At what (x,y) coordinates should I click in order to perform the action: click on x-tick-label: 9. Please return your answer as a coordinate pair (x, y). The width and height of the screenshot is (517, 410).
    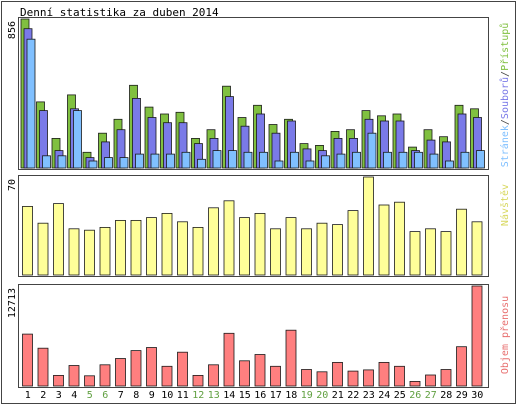
    Looking at the image, I should click on (152, 395).